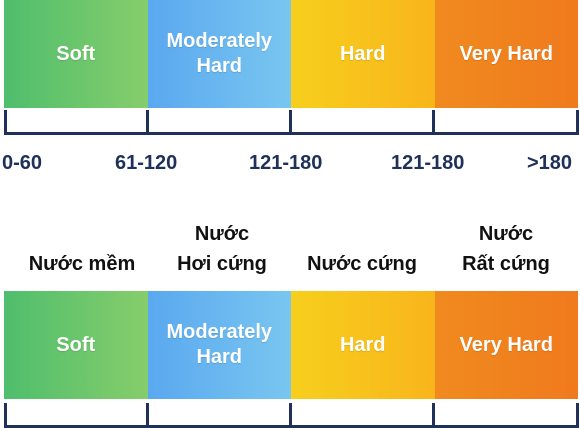 The width and height of the screenshot is (580, 428). I want to click on vietnamese-label-hard: Nước cứng, so click(362, 264).